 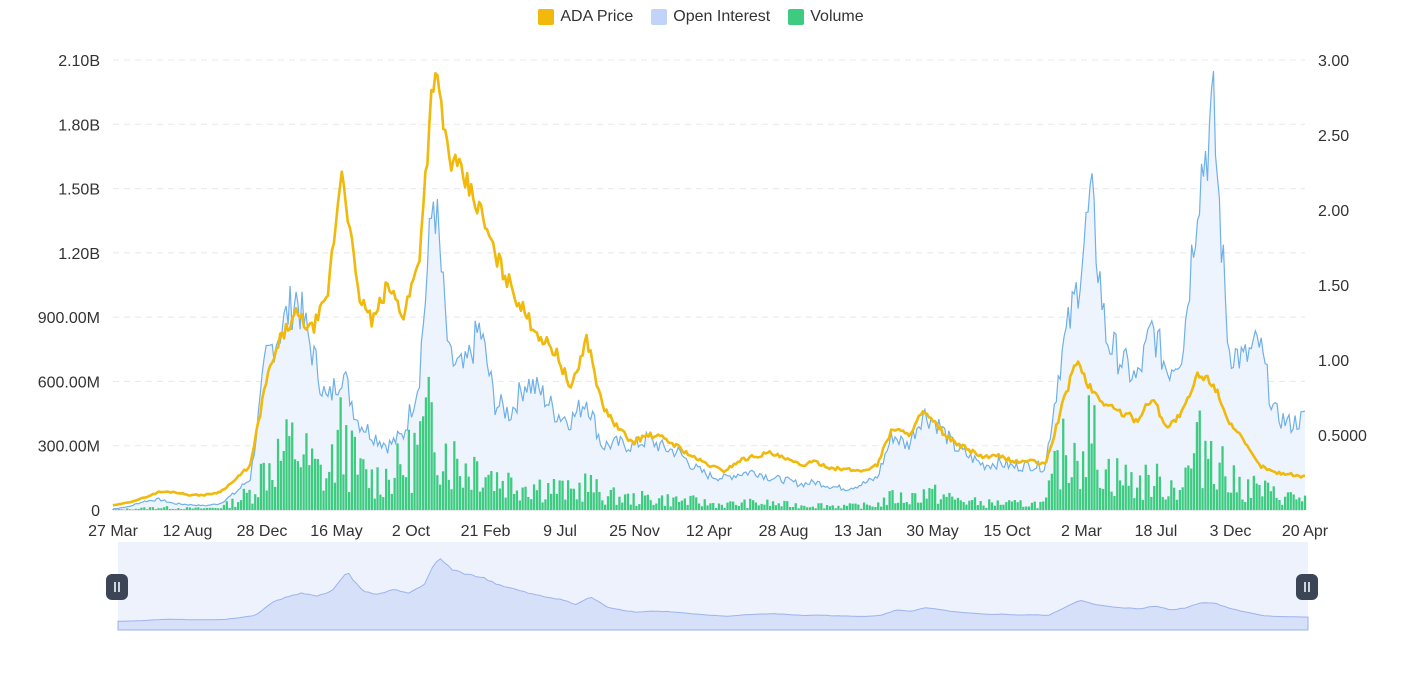 What do you see at coordinates (710, 17) in the screenshot?
I see `legend-item-open-interest: Open Interest` at bounding box center [710, 17].